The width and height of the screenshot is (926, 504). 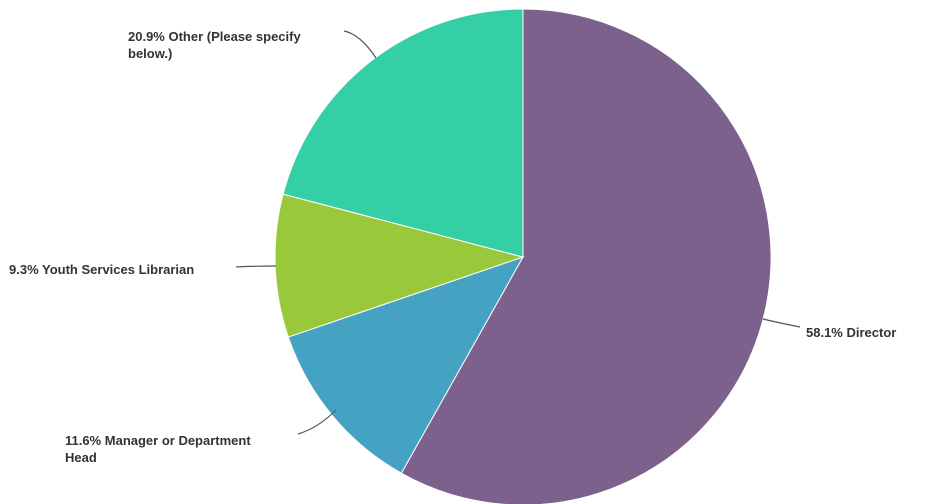 I want to click on slice-label-2: 11.6% Manager or Department Head, so click(x=158, y=449).